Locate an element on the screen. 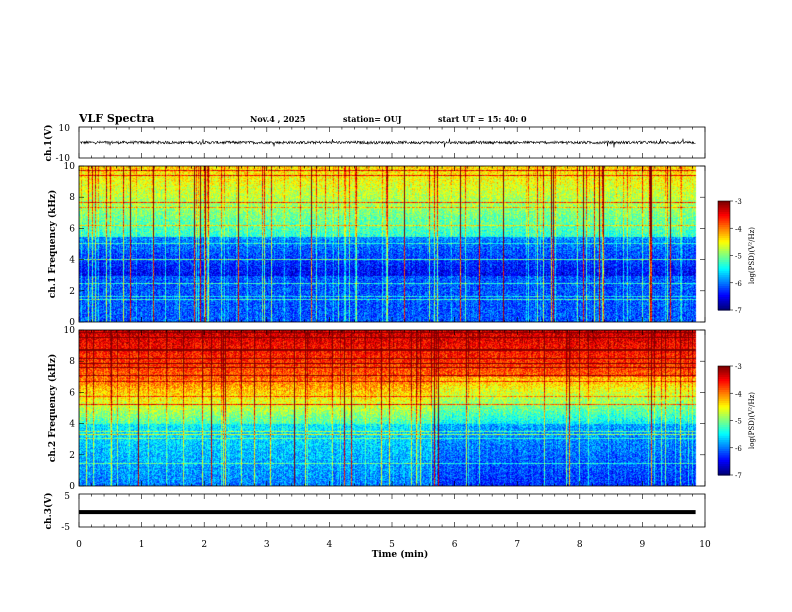 The image size is (792, 612). time-tick-label: 1 is located at coordinates (142, 545).